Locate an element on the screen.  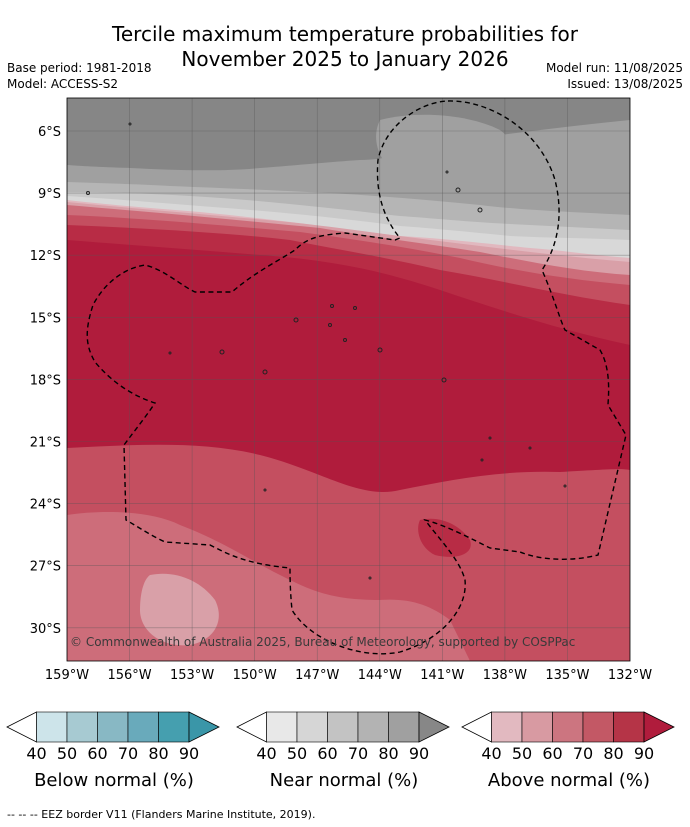
title-line-2: November 2025 to January 2026 is located at coordinates (345, 59).